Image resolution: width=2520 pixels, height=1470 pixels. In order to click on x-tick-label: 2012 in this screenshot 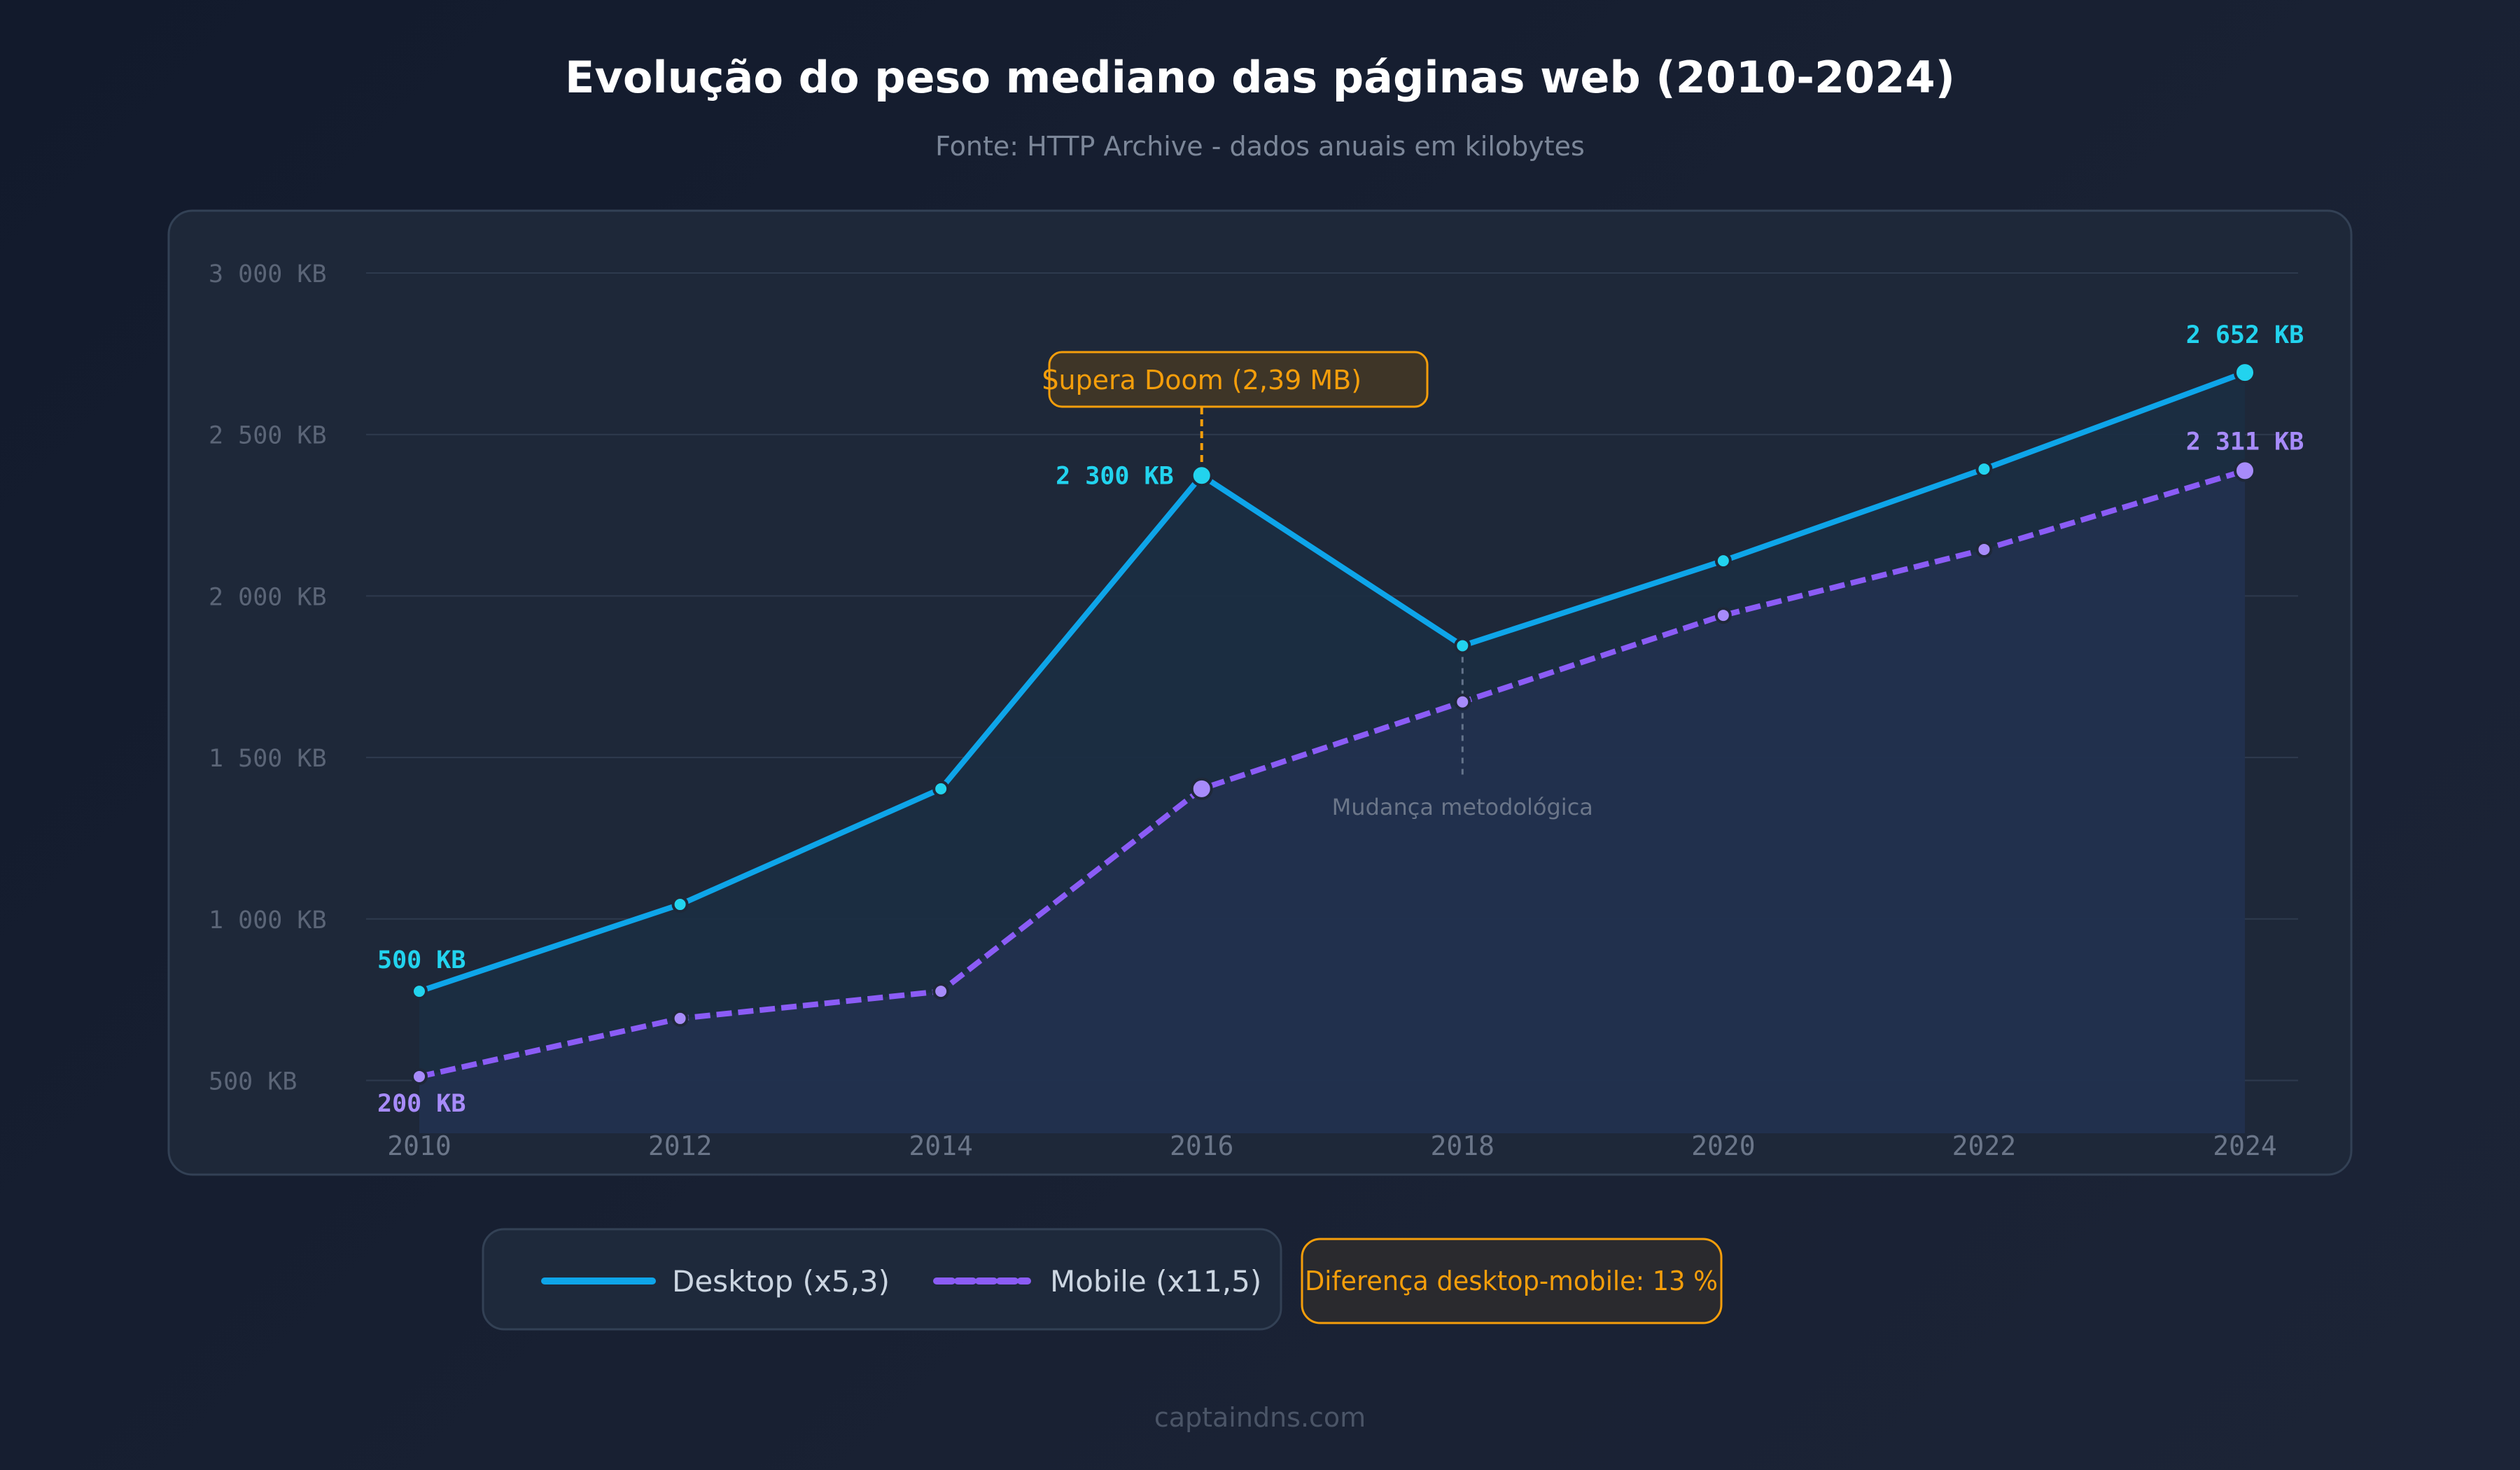, I will do `click(680, 1145)`.